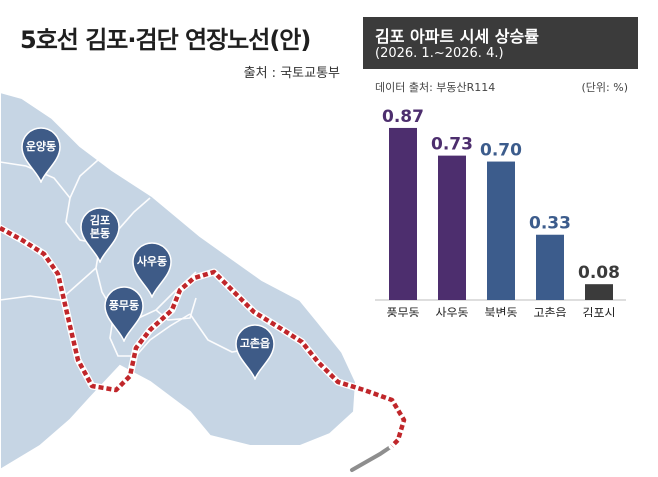 This screenshot has height=477, width=658. Describe the element at coordinates (598, 311) in the screenshot. I see `category-label-5: 김포시` at that location.